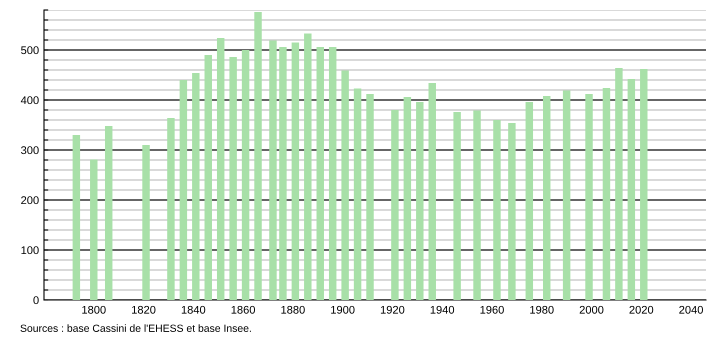 This screenshot has height=340, width=710. What do you see at coordinates (293, 310) in the screenshot?
I see `x-tick-label: 1880` at bounding box center [293, 310].